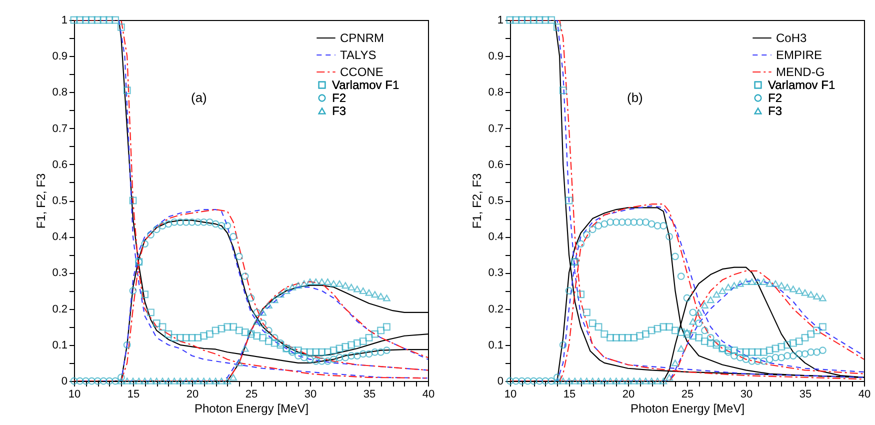  What do you see at coordinates (799, 55) in the screenshot?
I see `legend-label: EMPIRE` at bounding box center [799, 55].